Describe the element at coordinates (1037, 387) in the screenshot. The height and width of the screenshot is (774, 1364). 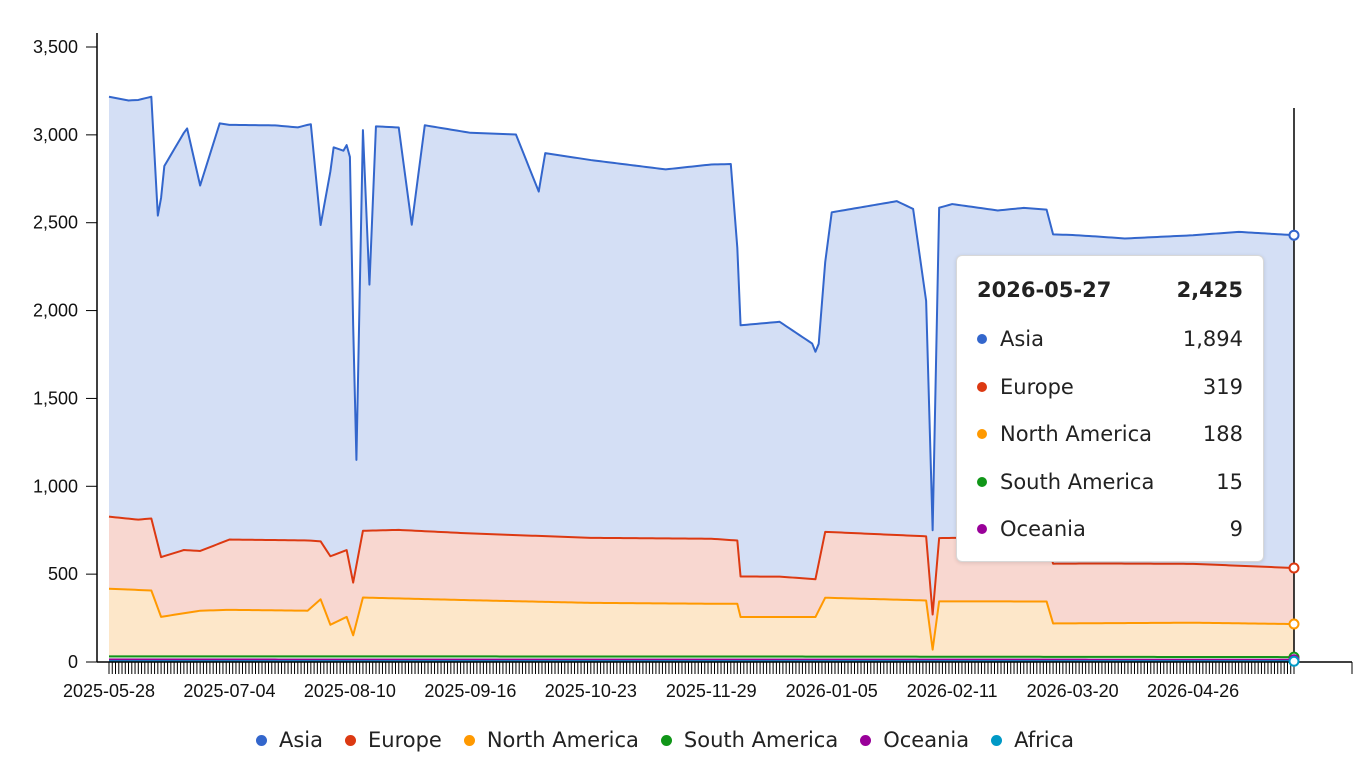
I see `tooltip-series-name: Europe` at that location.